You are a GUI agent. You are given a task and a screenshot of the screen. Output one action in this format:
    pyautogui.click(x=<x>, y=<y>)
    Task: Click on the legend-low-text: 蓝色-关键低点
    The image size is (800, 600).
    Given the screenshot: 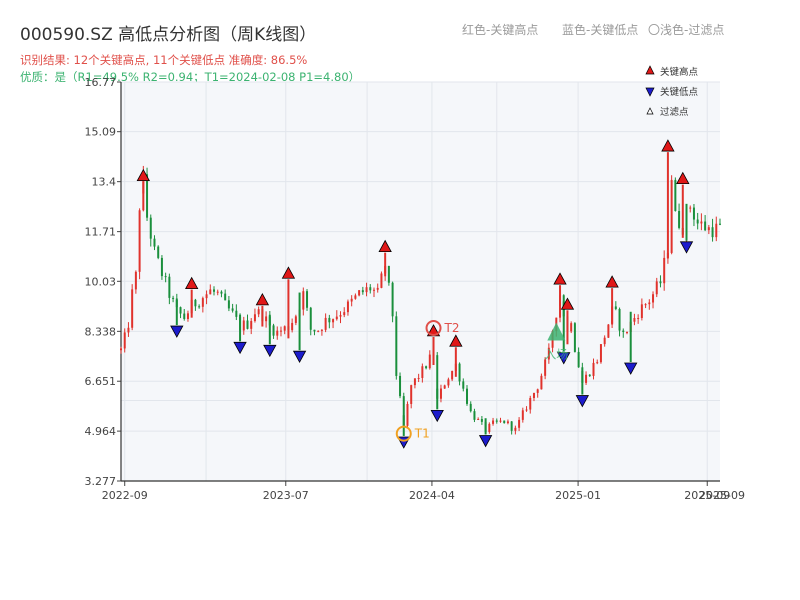 What is the action you would take?
    pyautogui.click(x=600, y=30)
    